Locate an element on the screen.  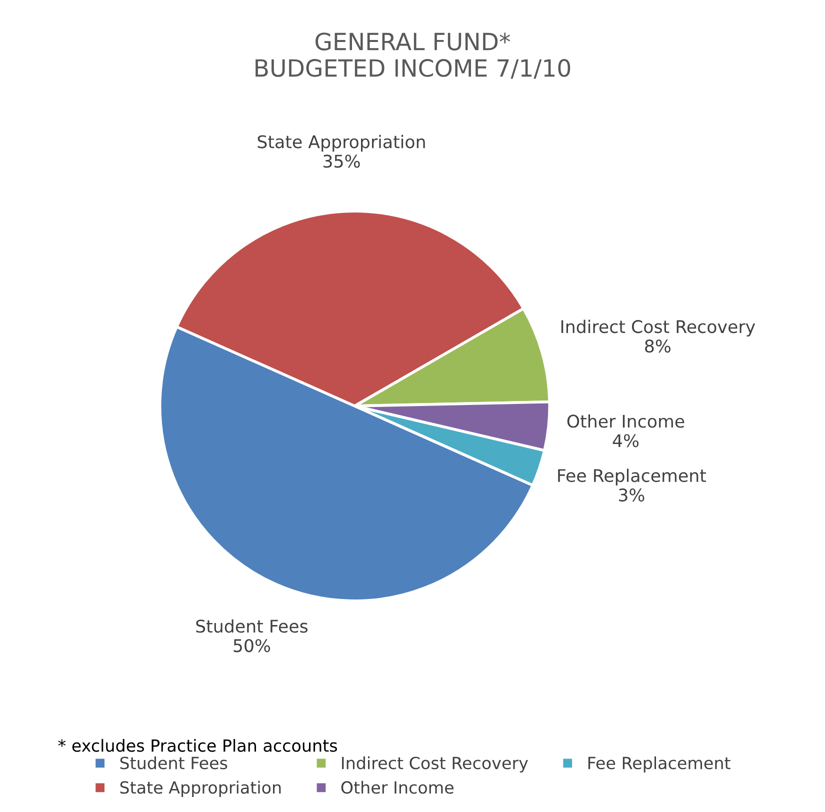
slice-label: Student Fees is located at coordinates (252, 626).